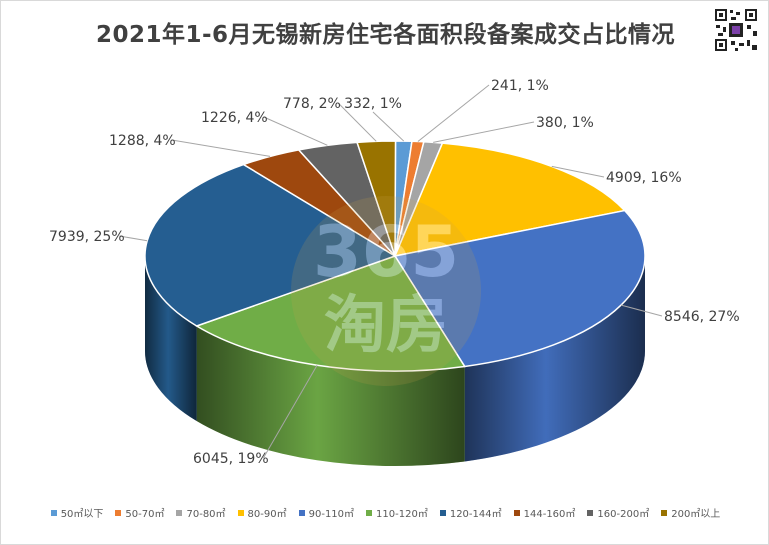 This screenshot has width=769, height=545. I want to click on legend-item-4: 80-90㎡, so click(262, 512).